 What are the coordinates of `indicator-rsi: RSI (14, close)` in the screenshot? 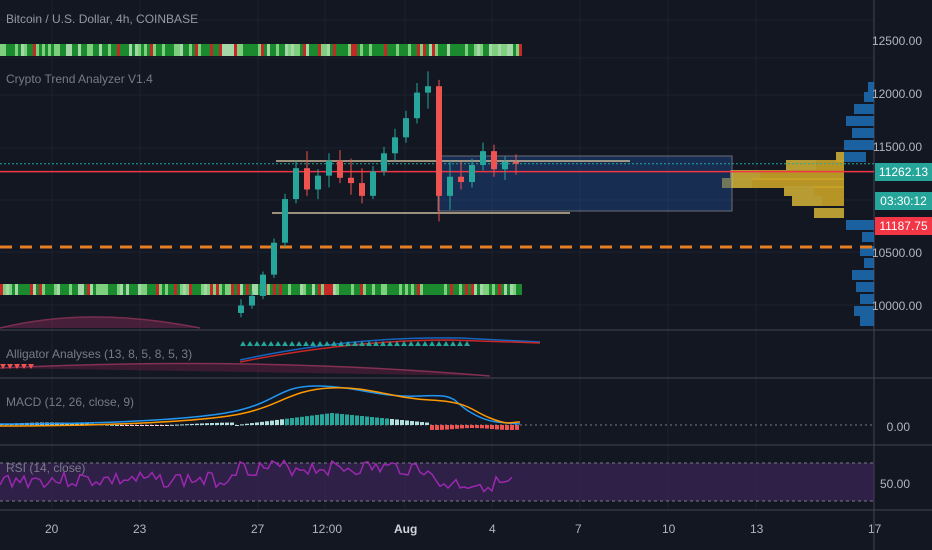 It's located at (46, 468).